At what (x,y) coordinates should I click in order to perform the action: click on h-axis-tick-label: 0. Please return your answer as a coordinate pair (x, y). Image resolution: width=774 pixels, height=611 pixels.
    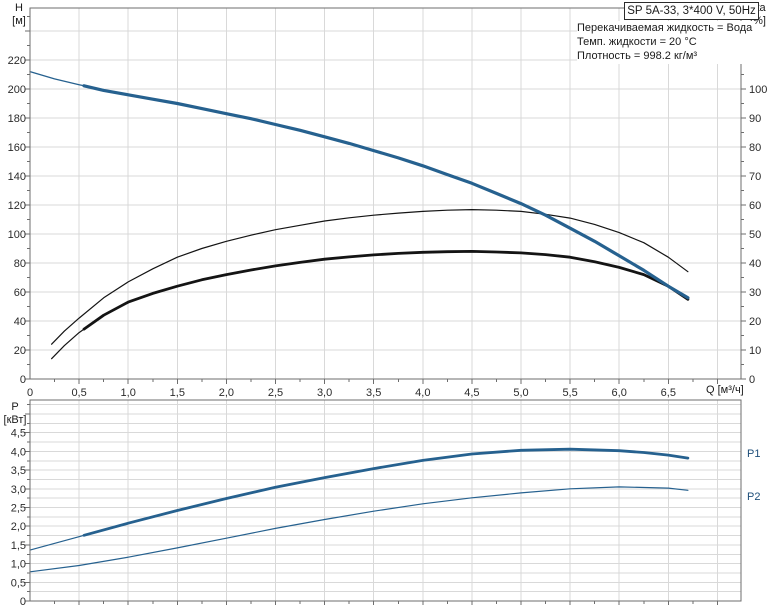
    Looking at the image, I should click on (23, 380).